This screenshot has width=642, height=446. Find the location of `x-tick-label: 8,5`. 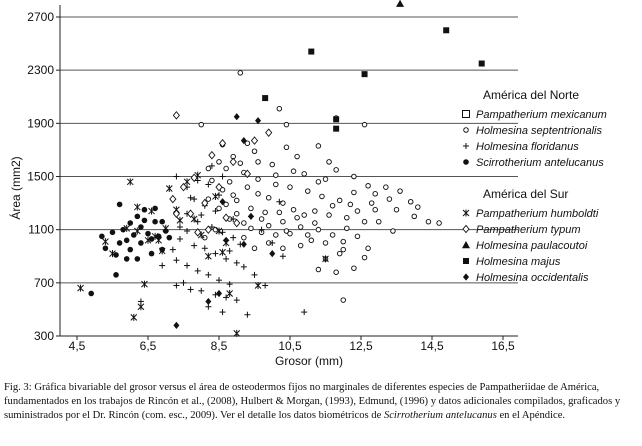

x-tick-label: 8,5 is located at coordinates (219, 346).